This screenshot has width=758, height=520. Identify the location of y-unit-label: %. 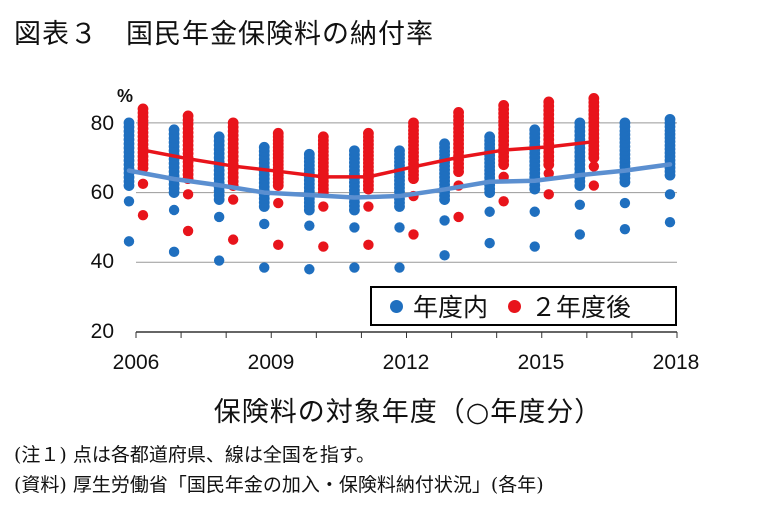
(125, 96).